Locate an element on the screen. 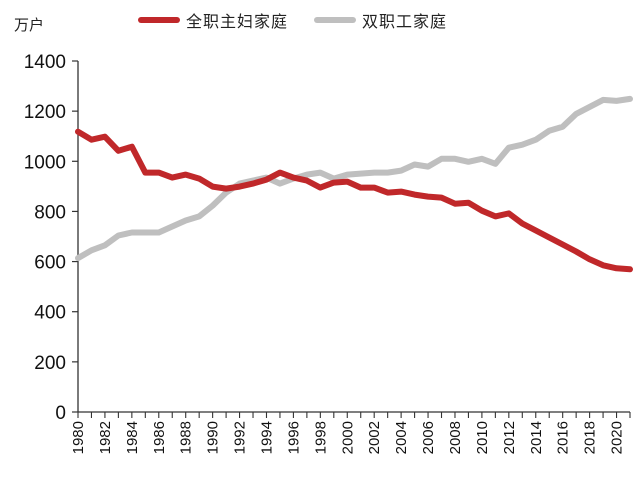 The image size is (640, 483). x-tick-label: 2002 is located at coordinates (374, 437).